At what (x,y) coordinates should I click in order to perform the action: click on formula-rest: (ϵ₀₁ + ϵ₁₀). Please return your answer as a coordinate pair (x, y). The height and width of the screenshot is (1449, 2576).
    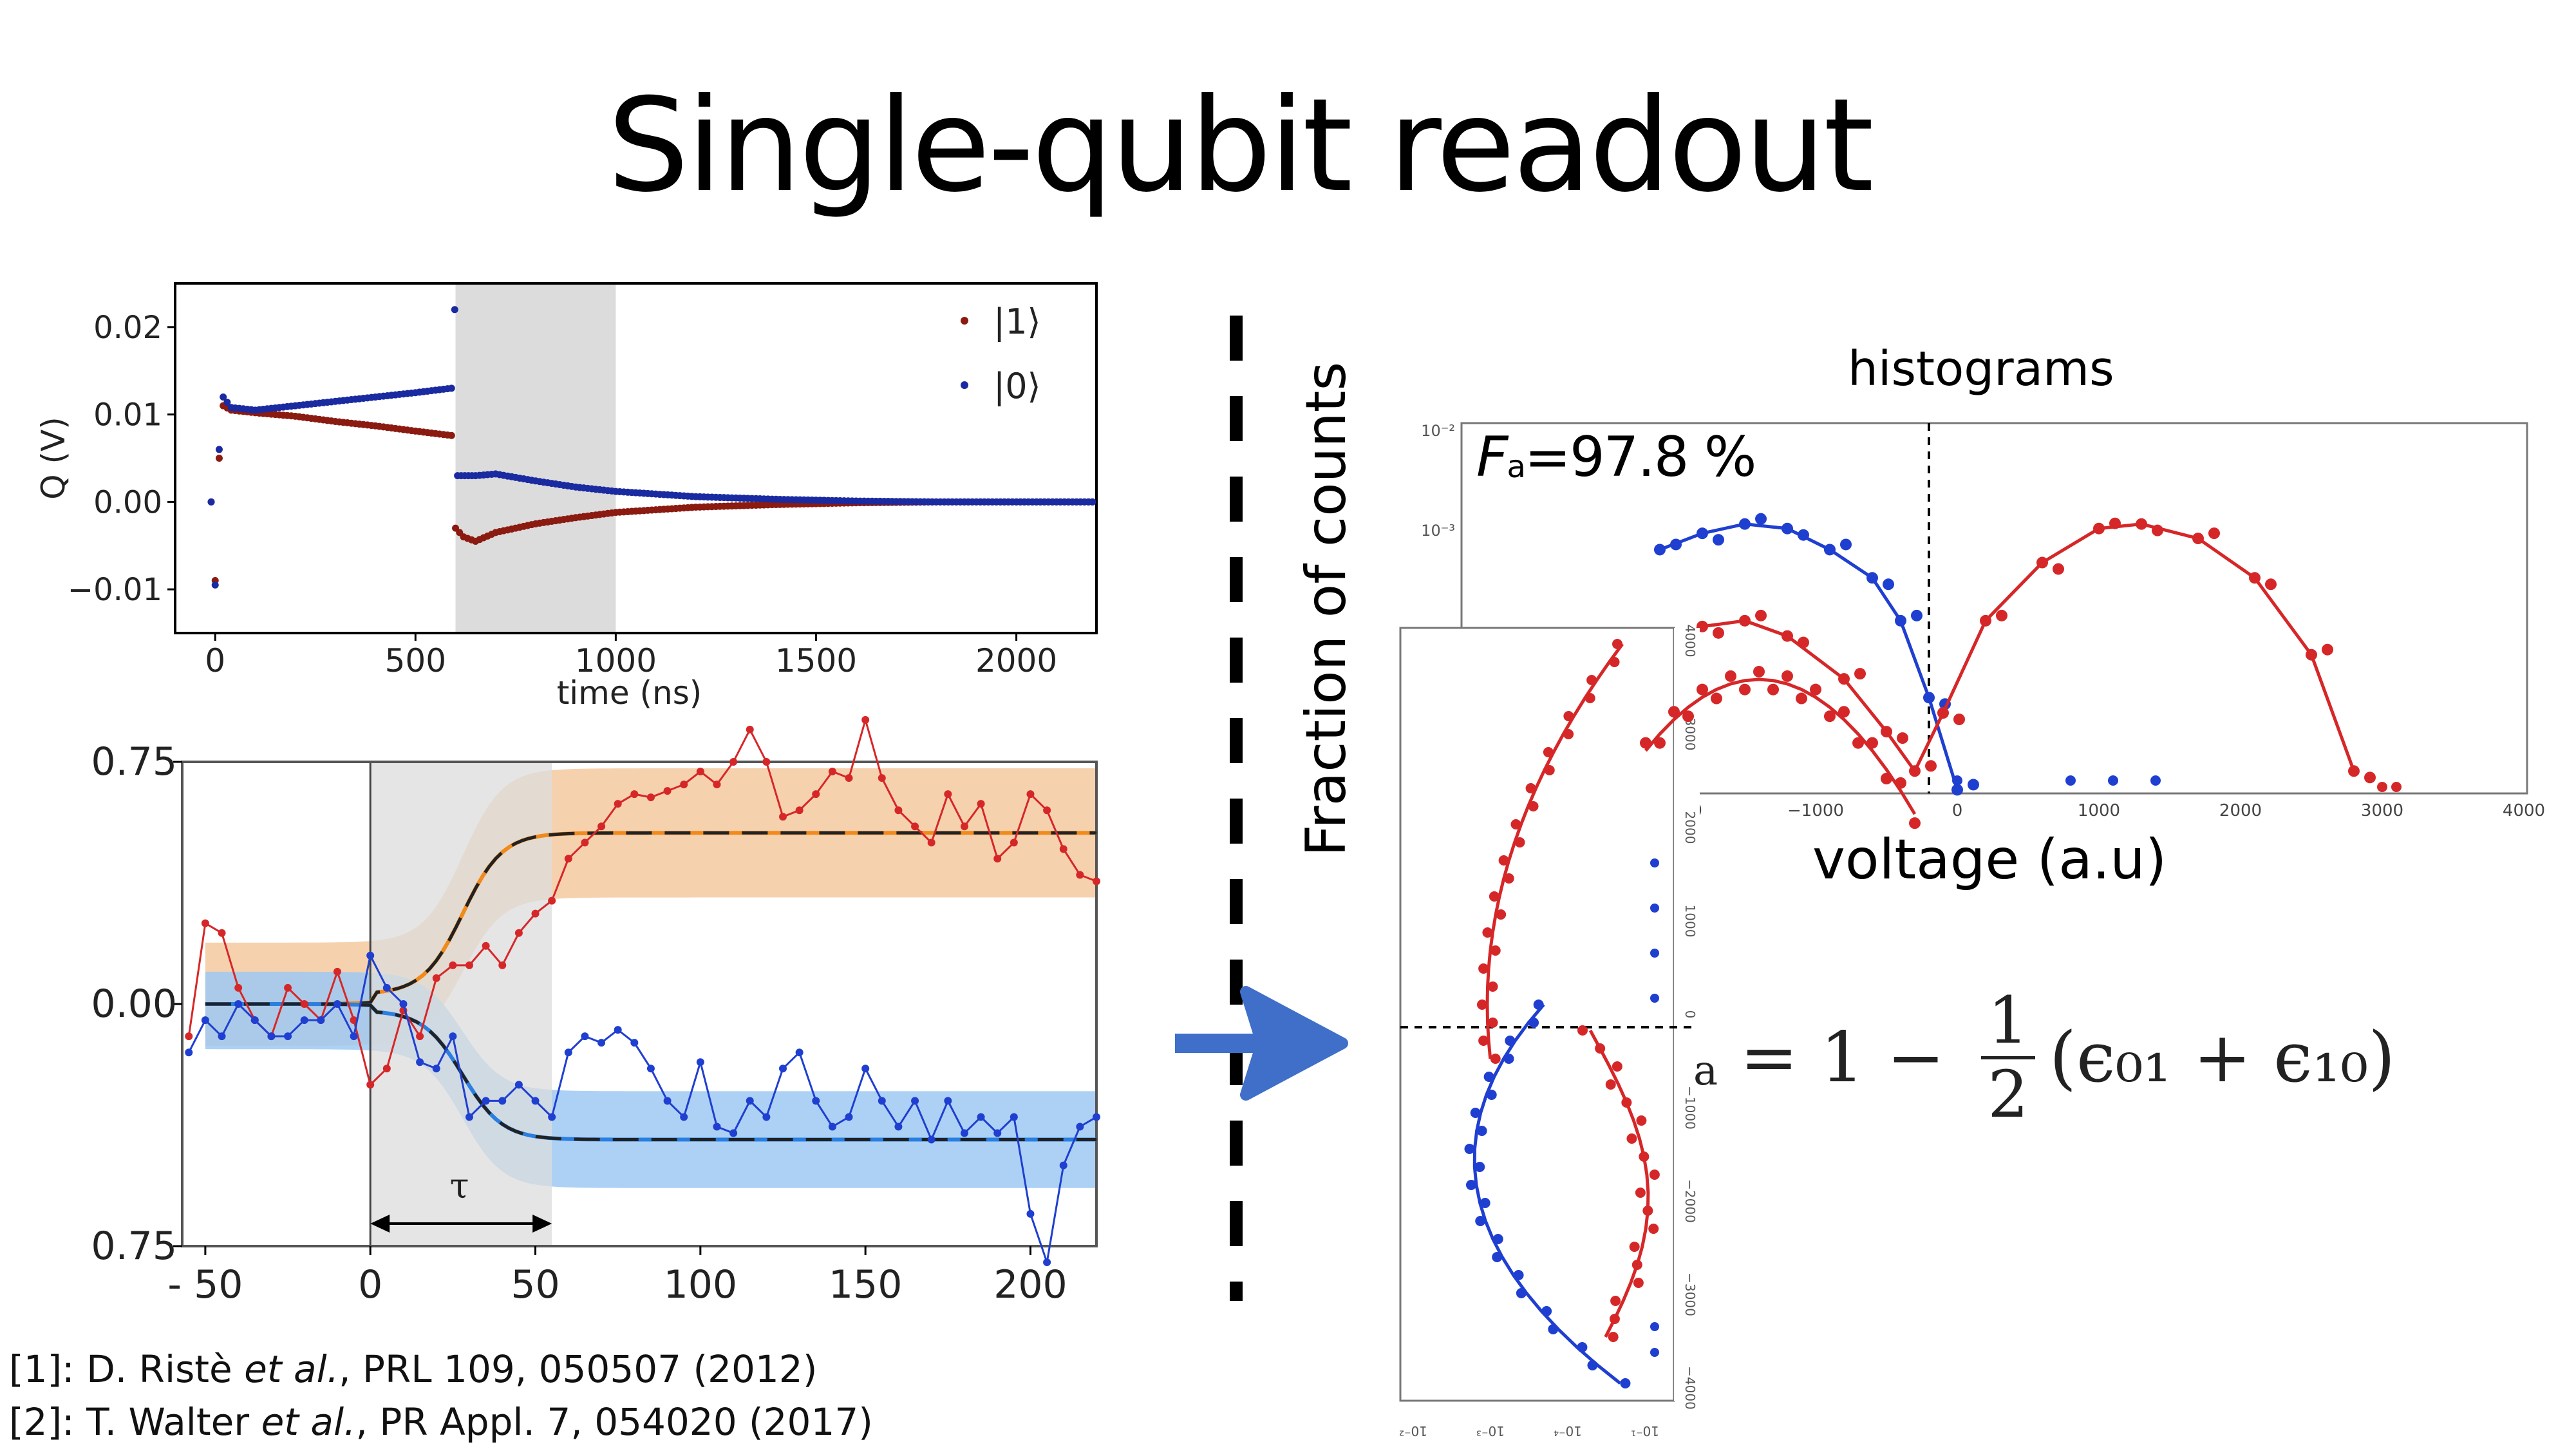
    Looking at the image, I should click on (2222, 1058).